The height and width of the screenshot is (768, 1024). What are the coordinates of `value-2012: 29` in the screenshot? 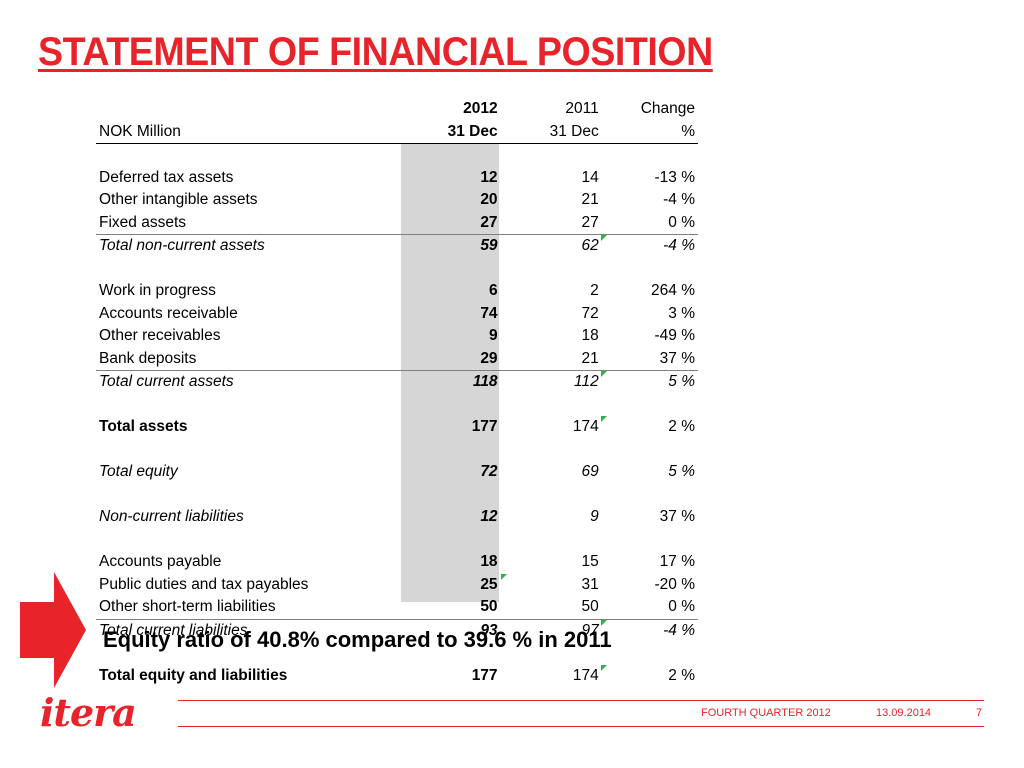 It's located at (489, 358).